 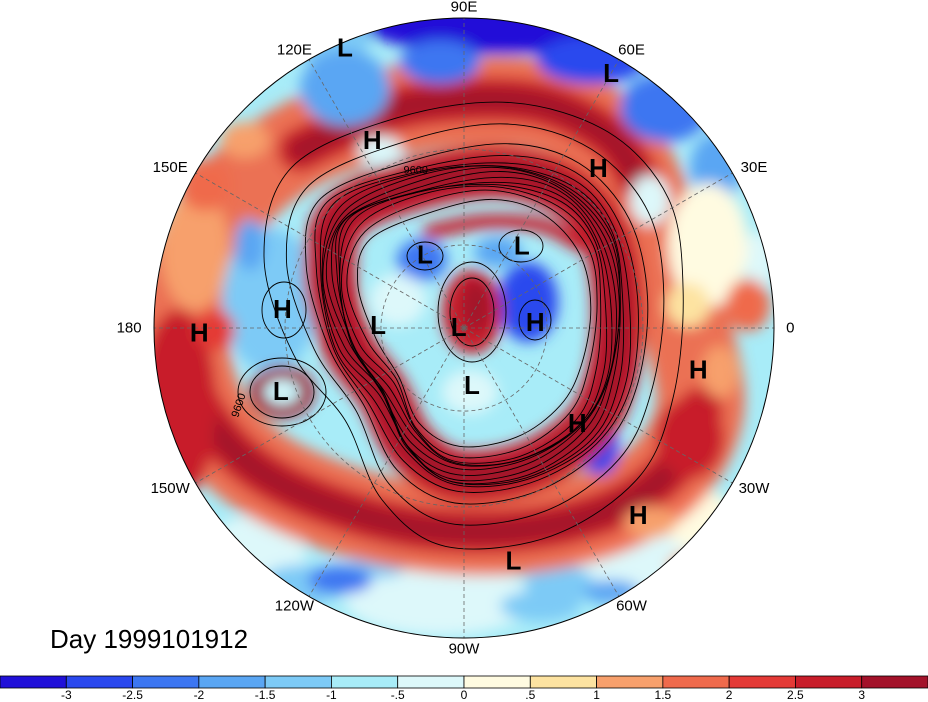 I want to click on colorbar: -3 -2.5 -2 -1.5 -1 -.5 0 .5 1 1.5 2 2.5 3, so click(x=464, y=688).